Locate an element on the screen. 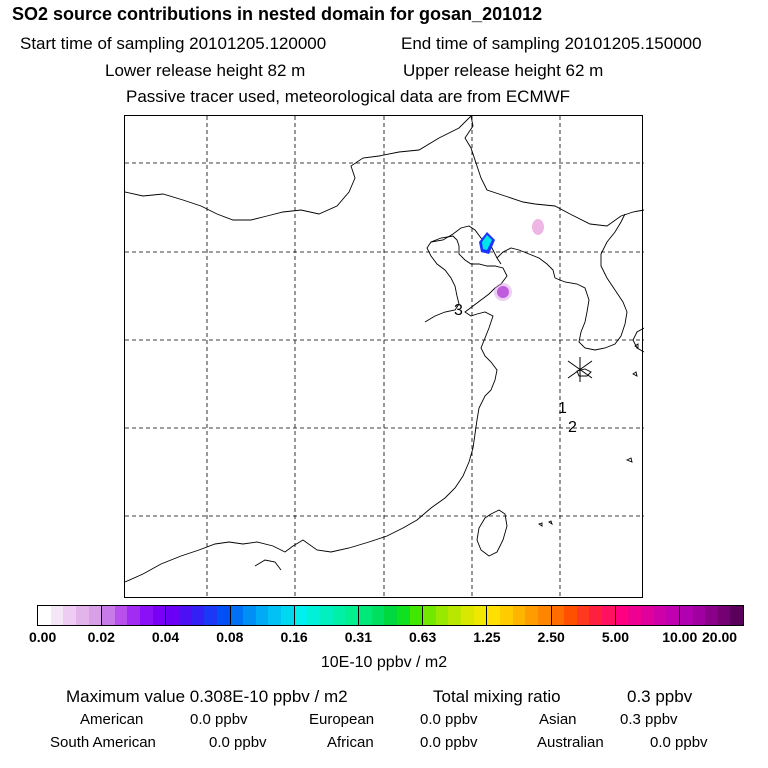 This screenshot has width=768, height=768. colorbar-tick-label: 0.02 is located at coordinates (101, 637).